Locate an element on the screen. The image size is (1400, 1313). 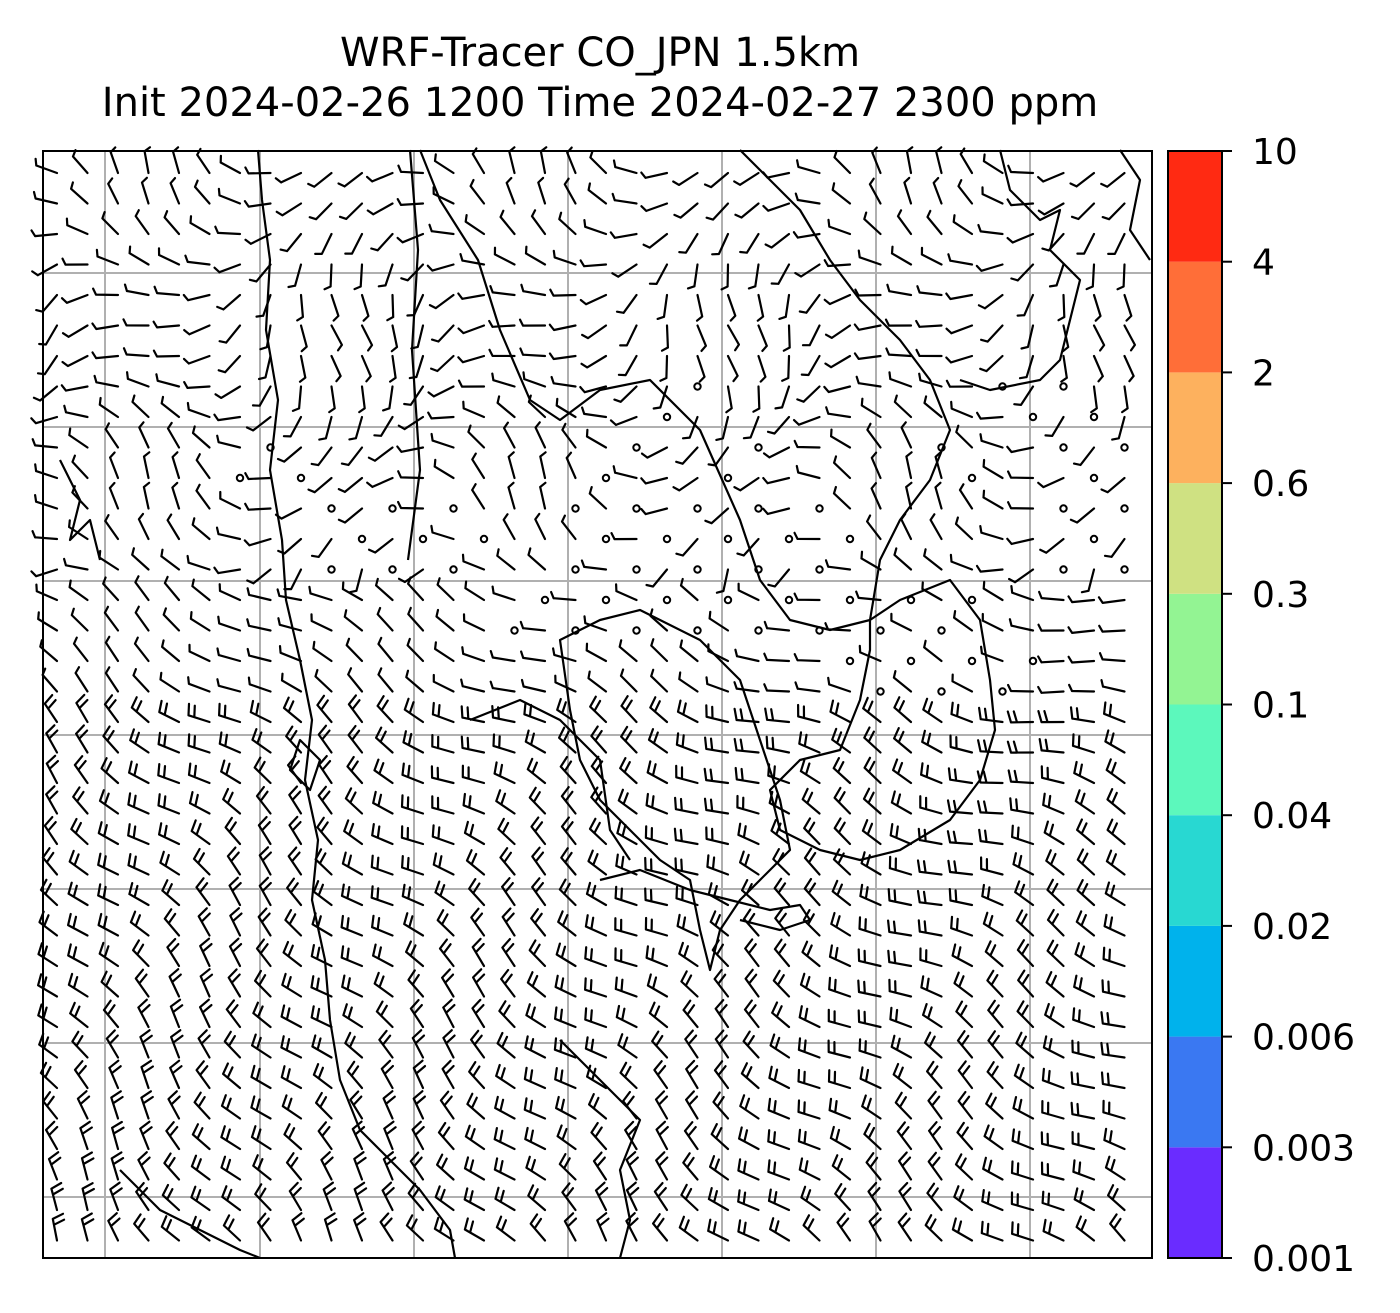
colorbar-tick-label: 0.001 is located at coordinates (1303, 1259).